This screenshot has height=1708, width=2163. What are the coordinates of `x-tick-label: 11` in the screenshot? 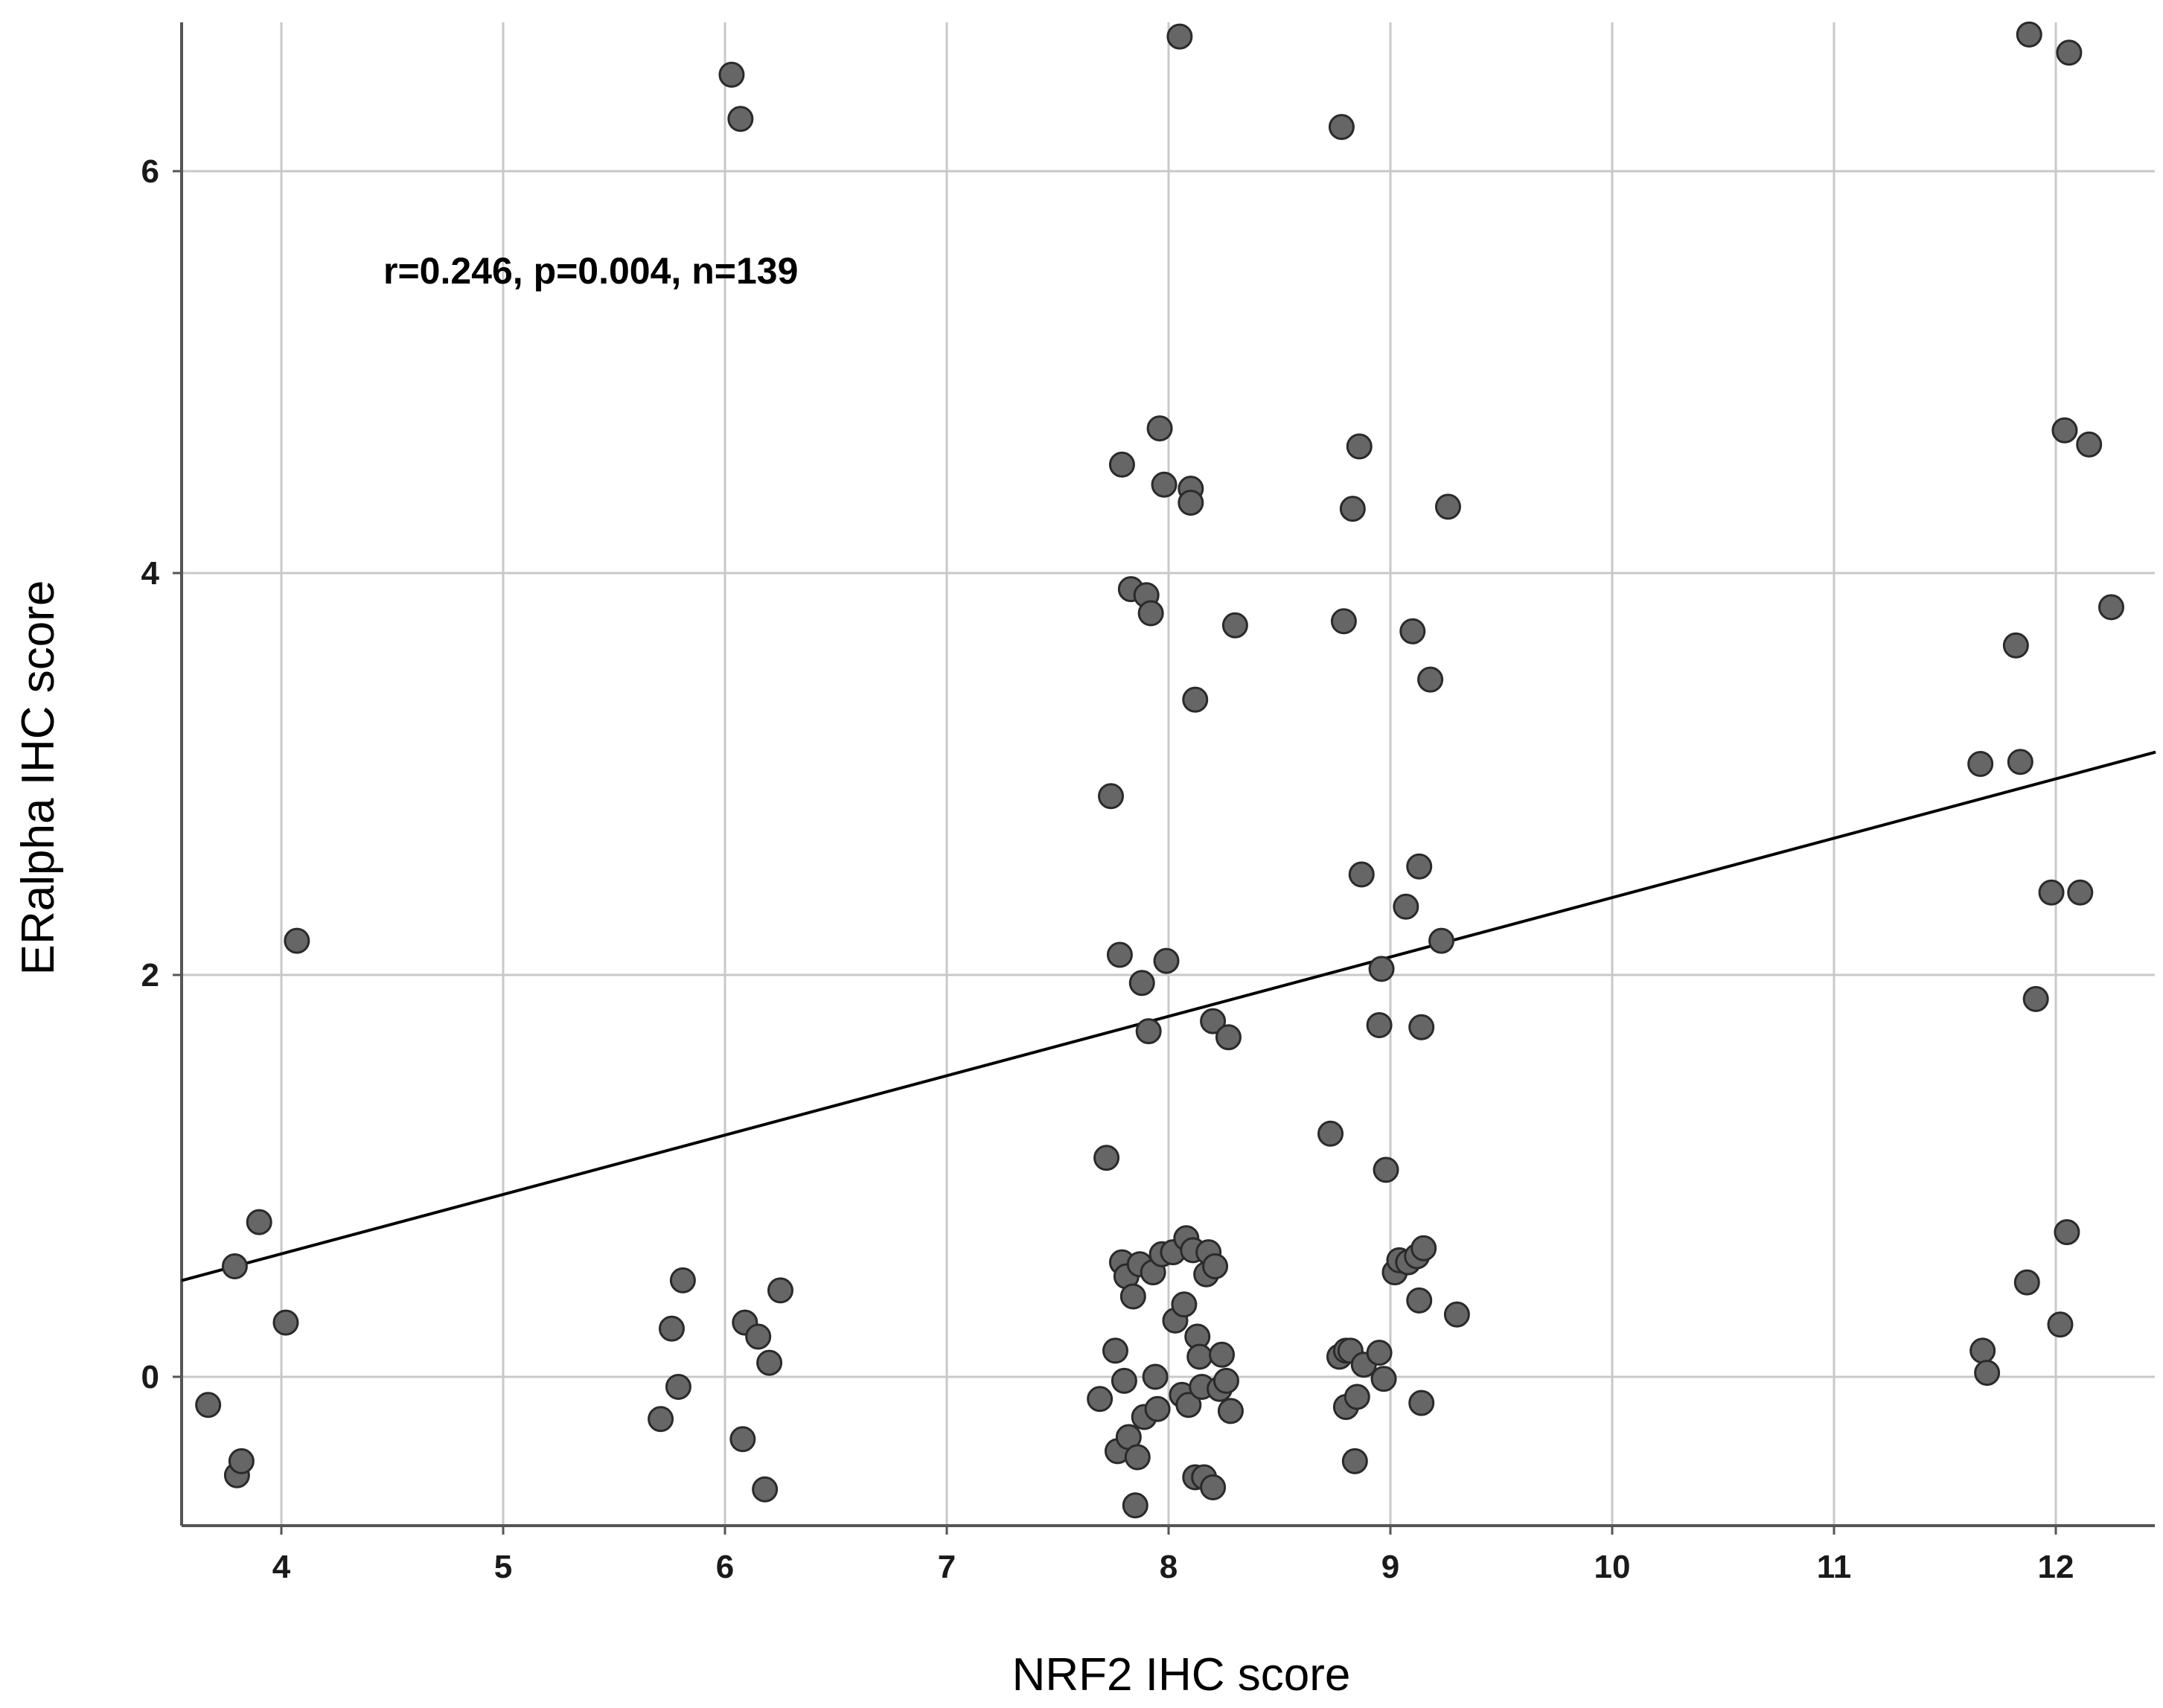 It's located at (1835, 1567).